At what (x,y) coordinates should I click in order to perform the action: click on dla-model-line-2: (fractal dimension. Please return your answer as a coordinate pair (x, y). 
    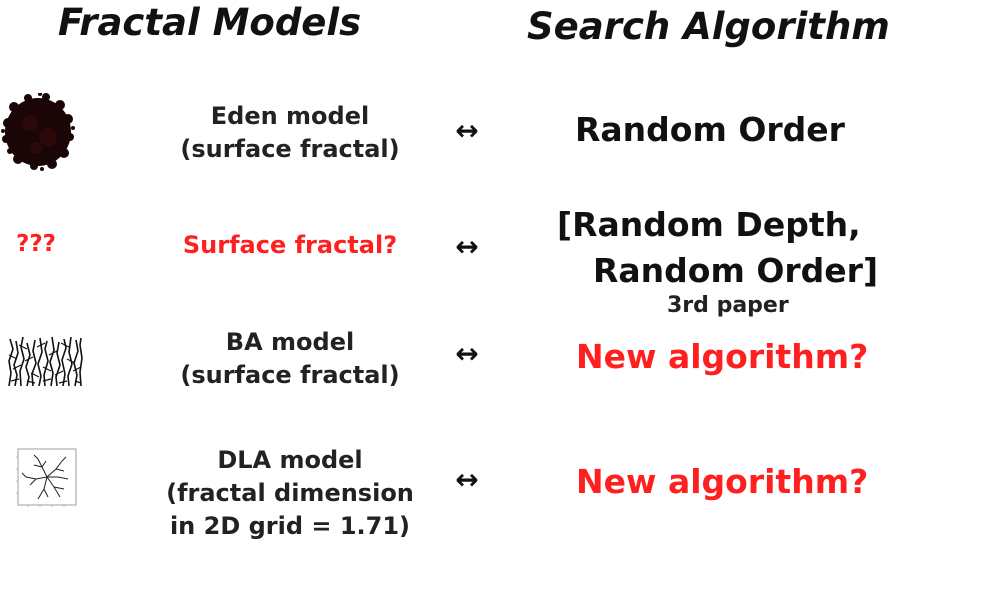
    Looking at the image, I should click on (290, 493).